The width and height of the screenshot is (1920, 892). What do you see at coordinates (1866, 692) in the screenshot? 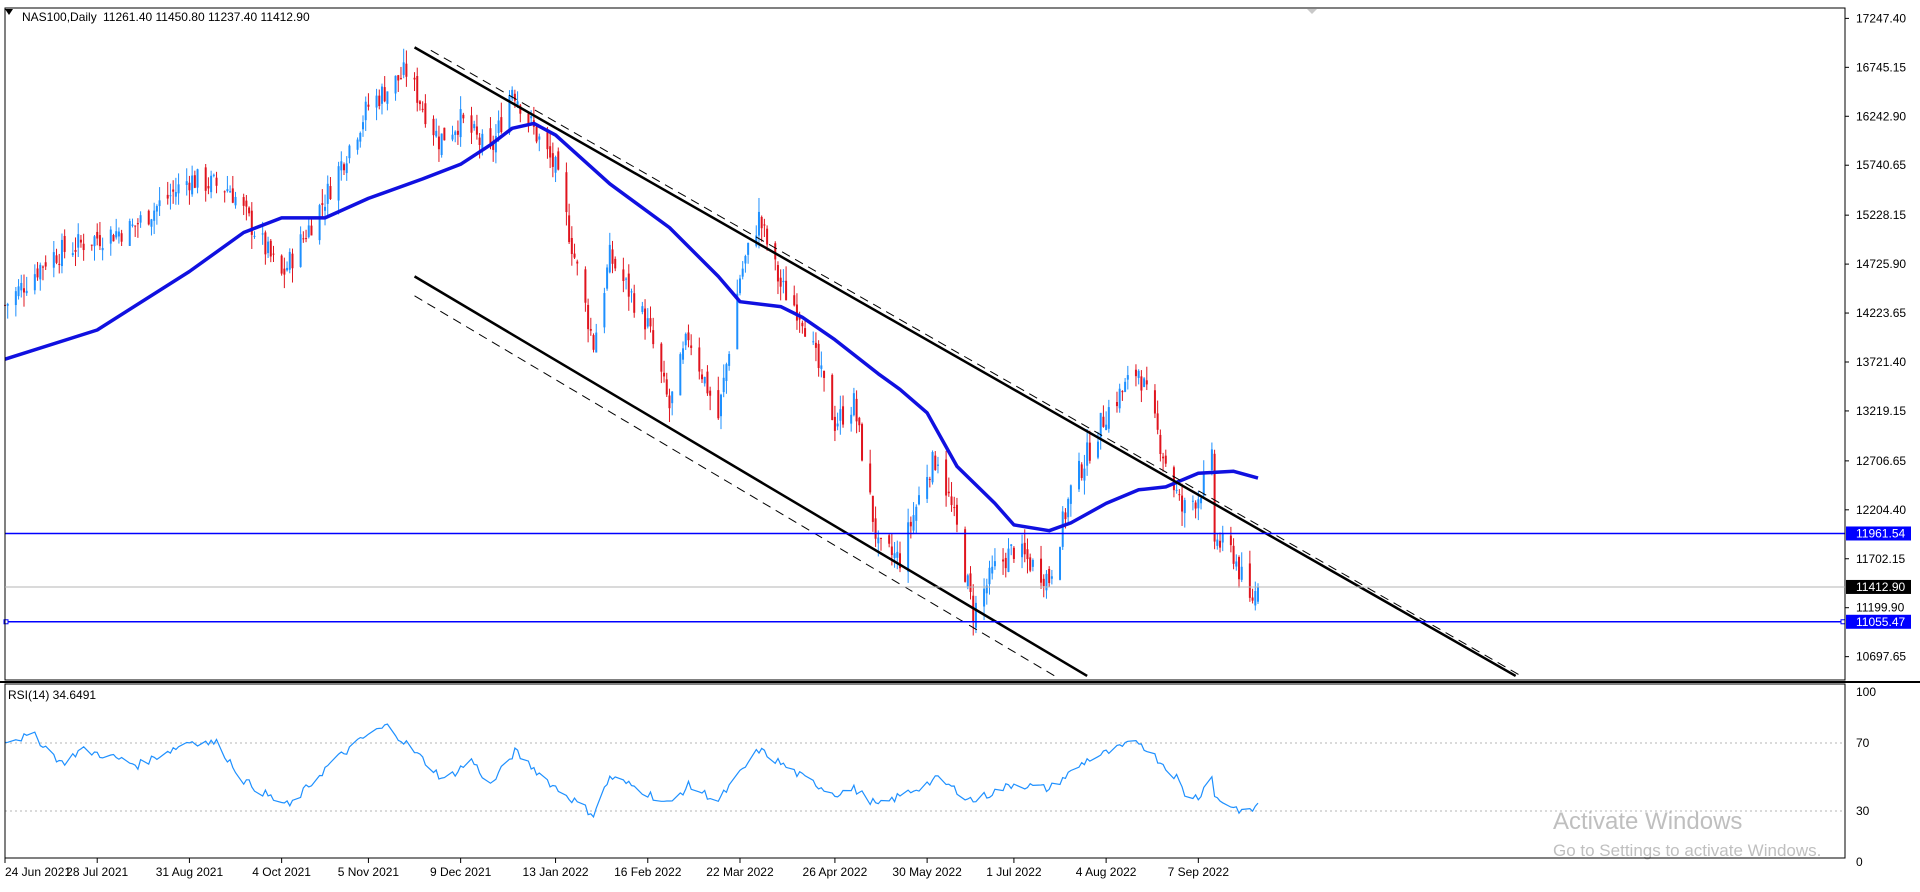
I see `rsi-tick-label: 100` at bounding box center [1866, 692].